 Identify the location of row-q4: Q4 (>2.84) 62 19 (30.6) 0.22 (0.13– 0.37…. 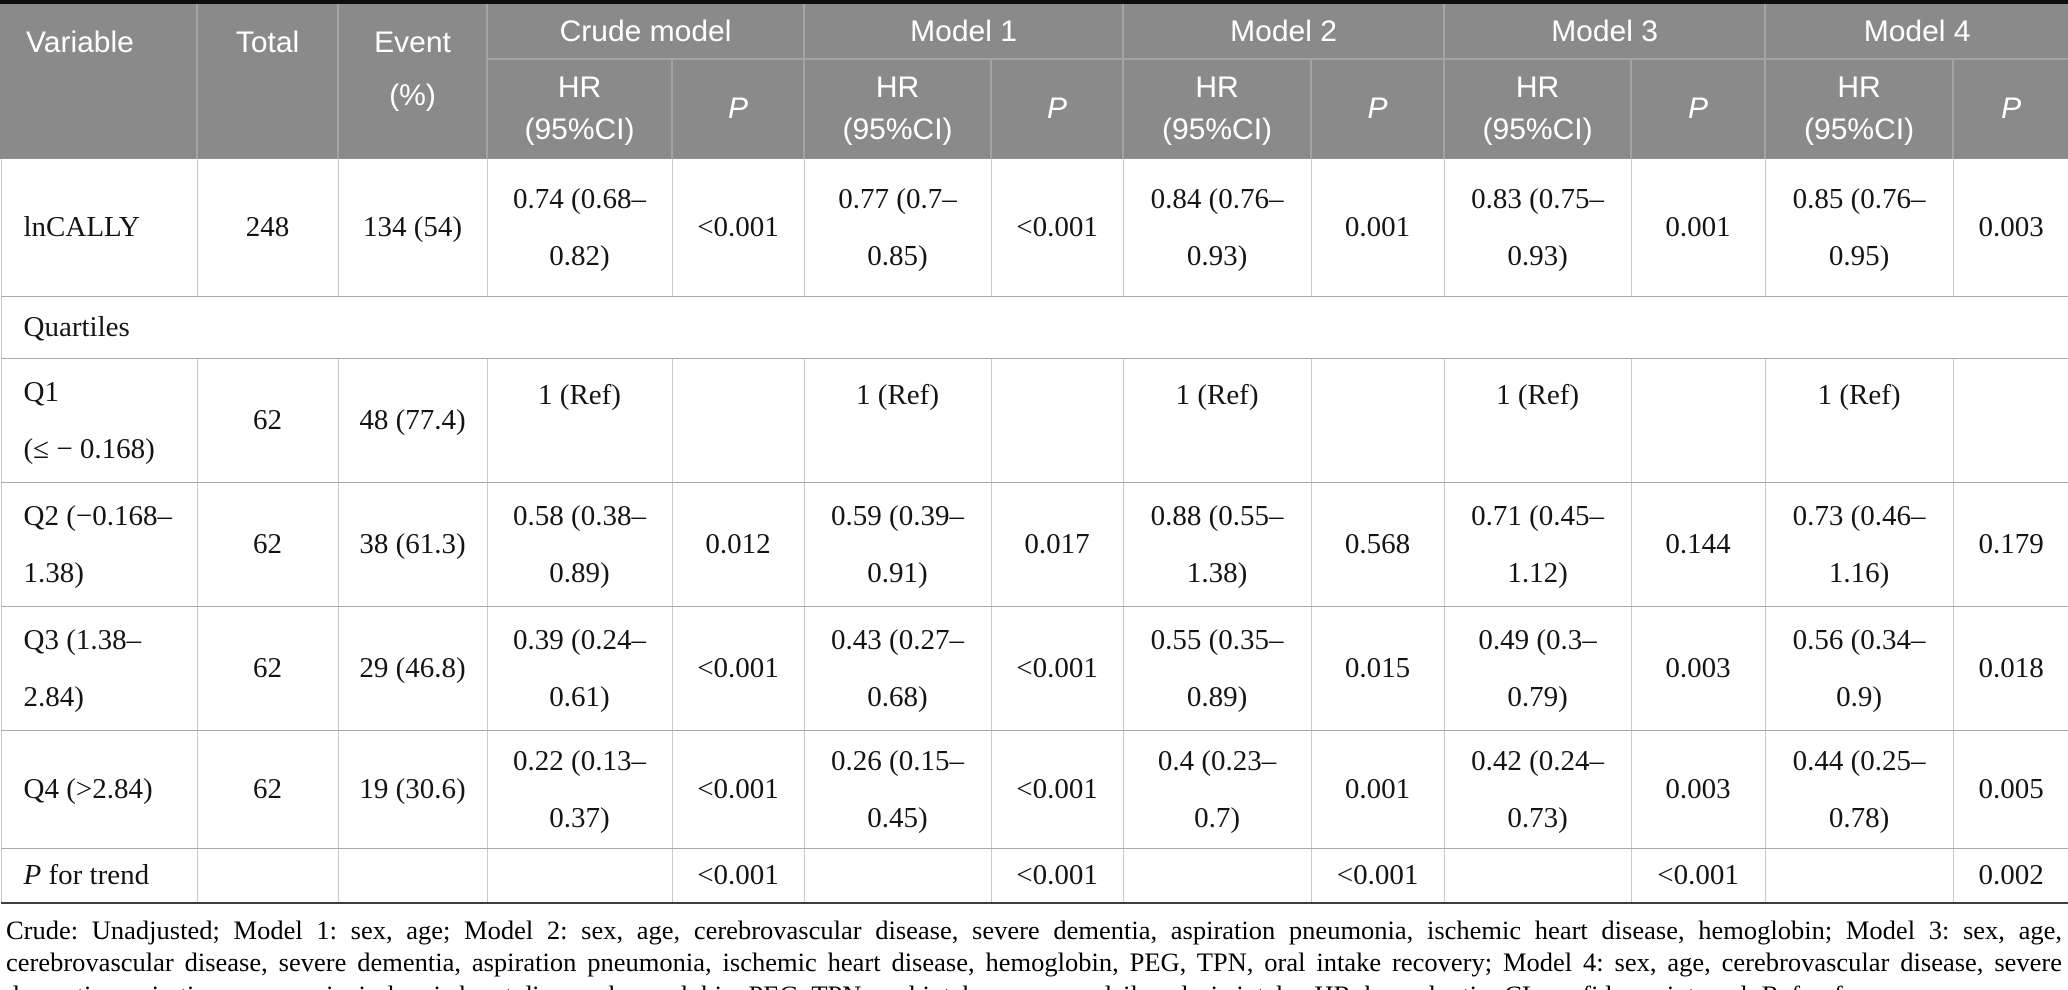
(1034, 789).